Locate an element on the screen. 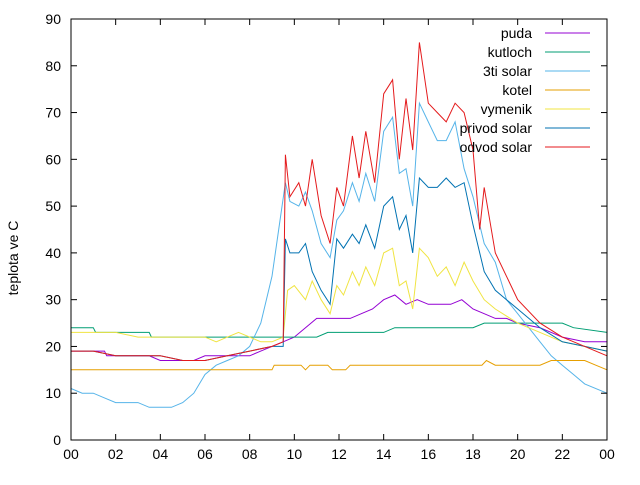 The image size is (640, 485). x-tick-label: 20 is located at coordinates (518, 454).